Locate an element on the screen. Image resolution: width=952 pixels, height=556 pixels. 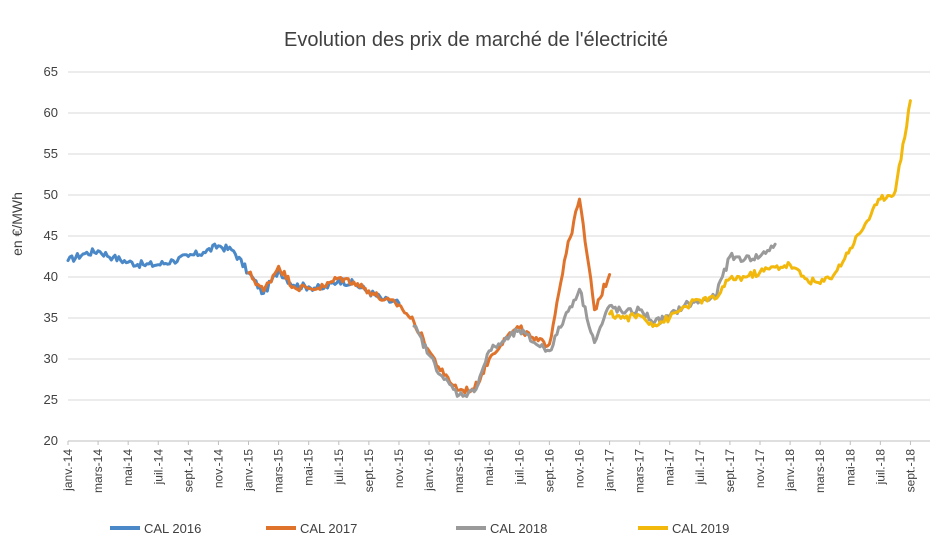
legend-label: CAL 2016 is located at coordinates (172, 528).